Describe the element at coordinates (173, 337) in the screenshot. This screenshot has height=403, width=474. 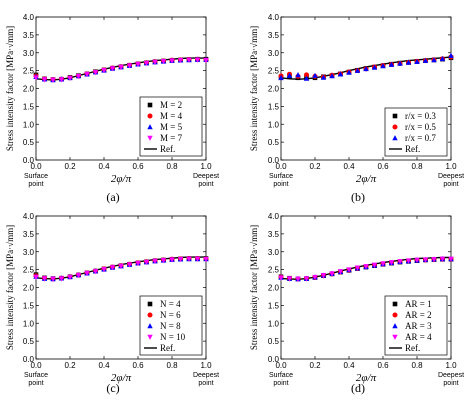
I see `legend-entry: N = 10` at that location.